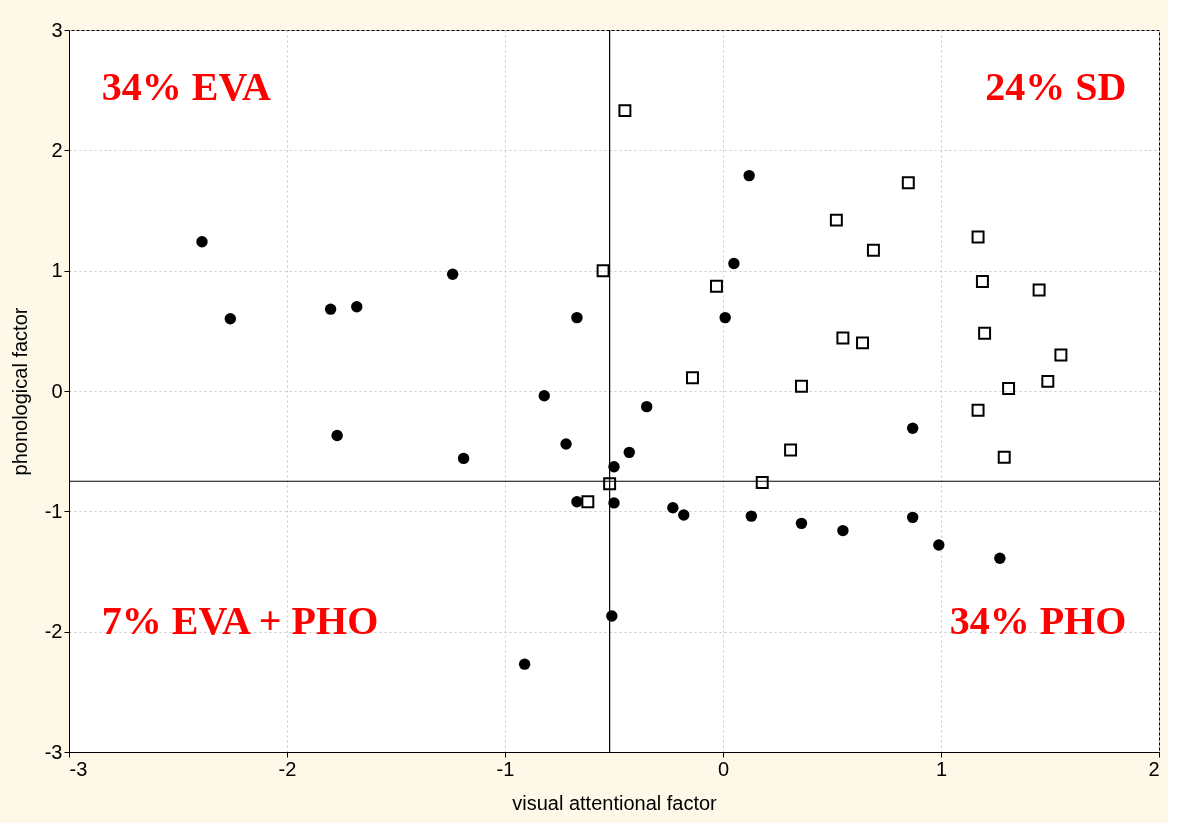 This screenshot has height=827, width=1188. Describe the element at coordinates (57, 149) in the screenshot. I see `y-tick-label: 2` at that location.